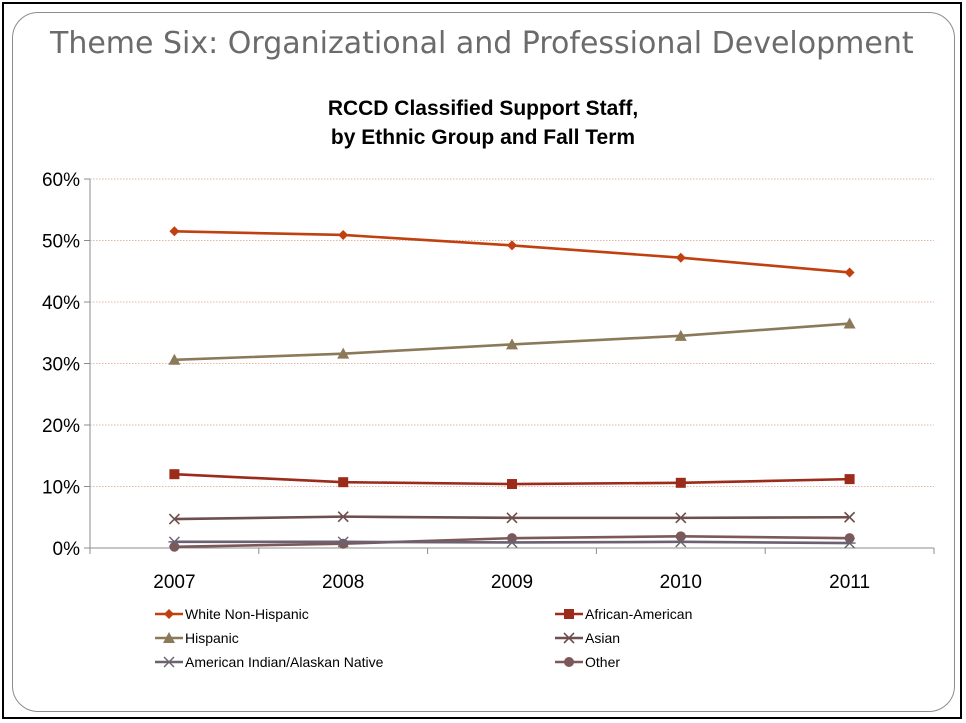 The height and width of the screenshot is (723, 966). I want to click on x-tick-label: 2011, so click(849, 582).